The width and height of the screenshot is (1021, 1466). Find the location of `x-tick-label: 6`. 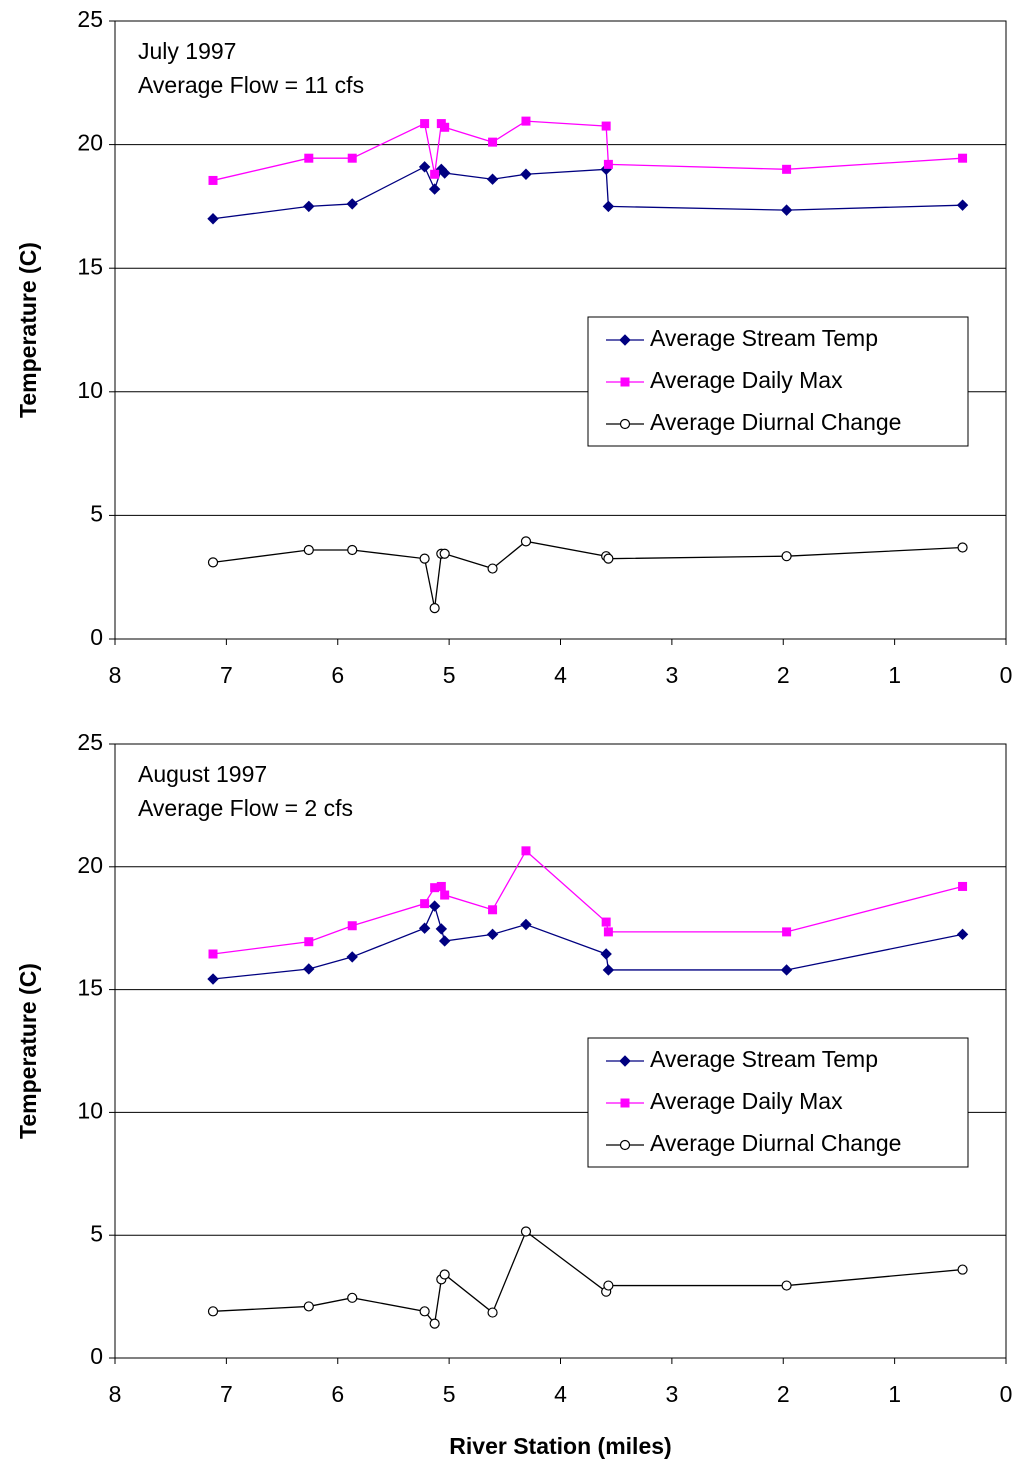

x-tick-label: 6 is located at coordinates (337, 675).